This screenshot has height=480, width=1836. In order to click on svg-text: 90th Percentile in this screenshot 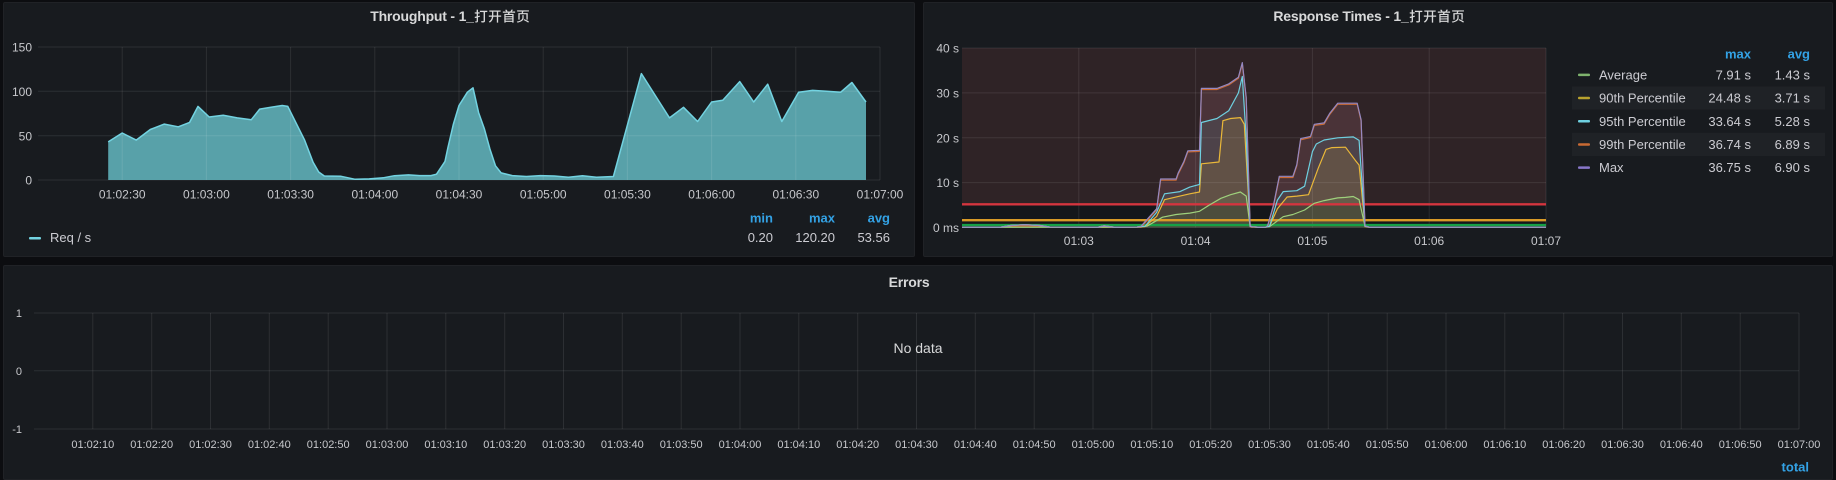, I will do `click(1642, 98)`.